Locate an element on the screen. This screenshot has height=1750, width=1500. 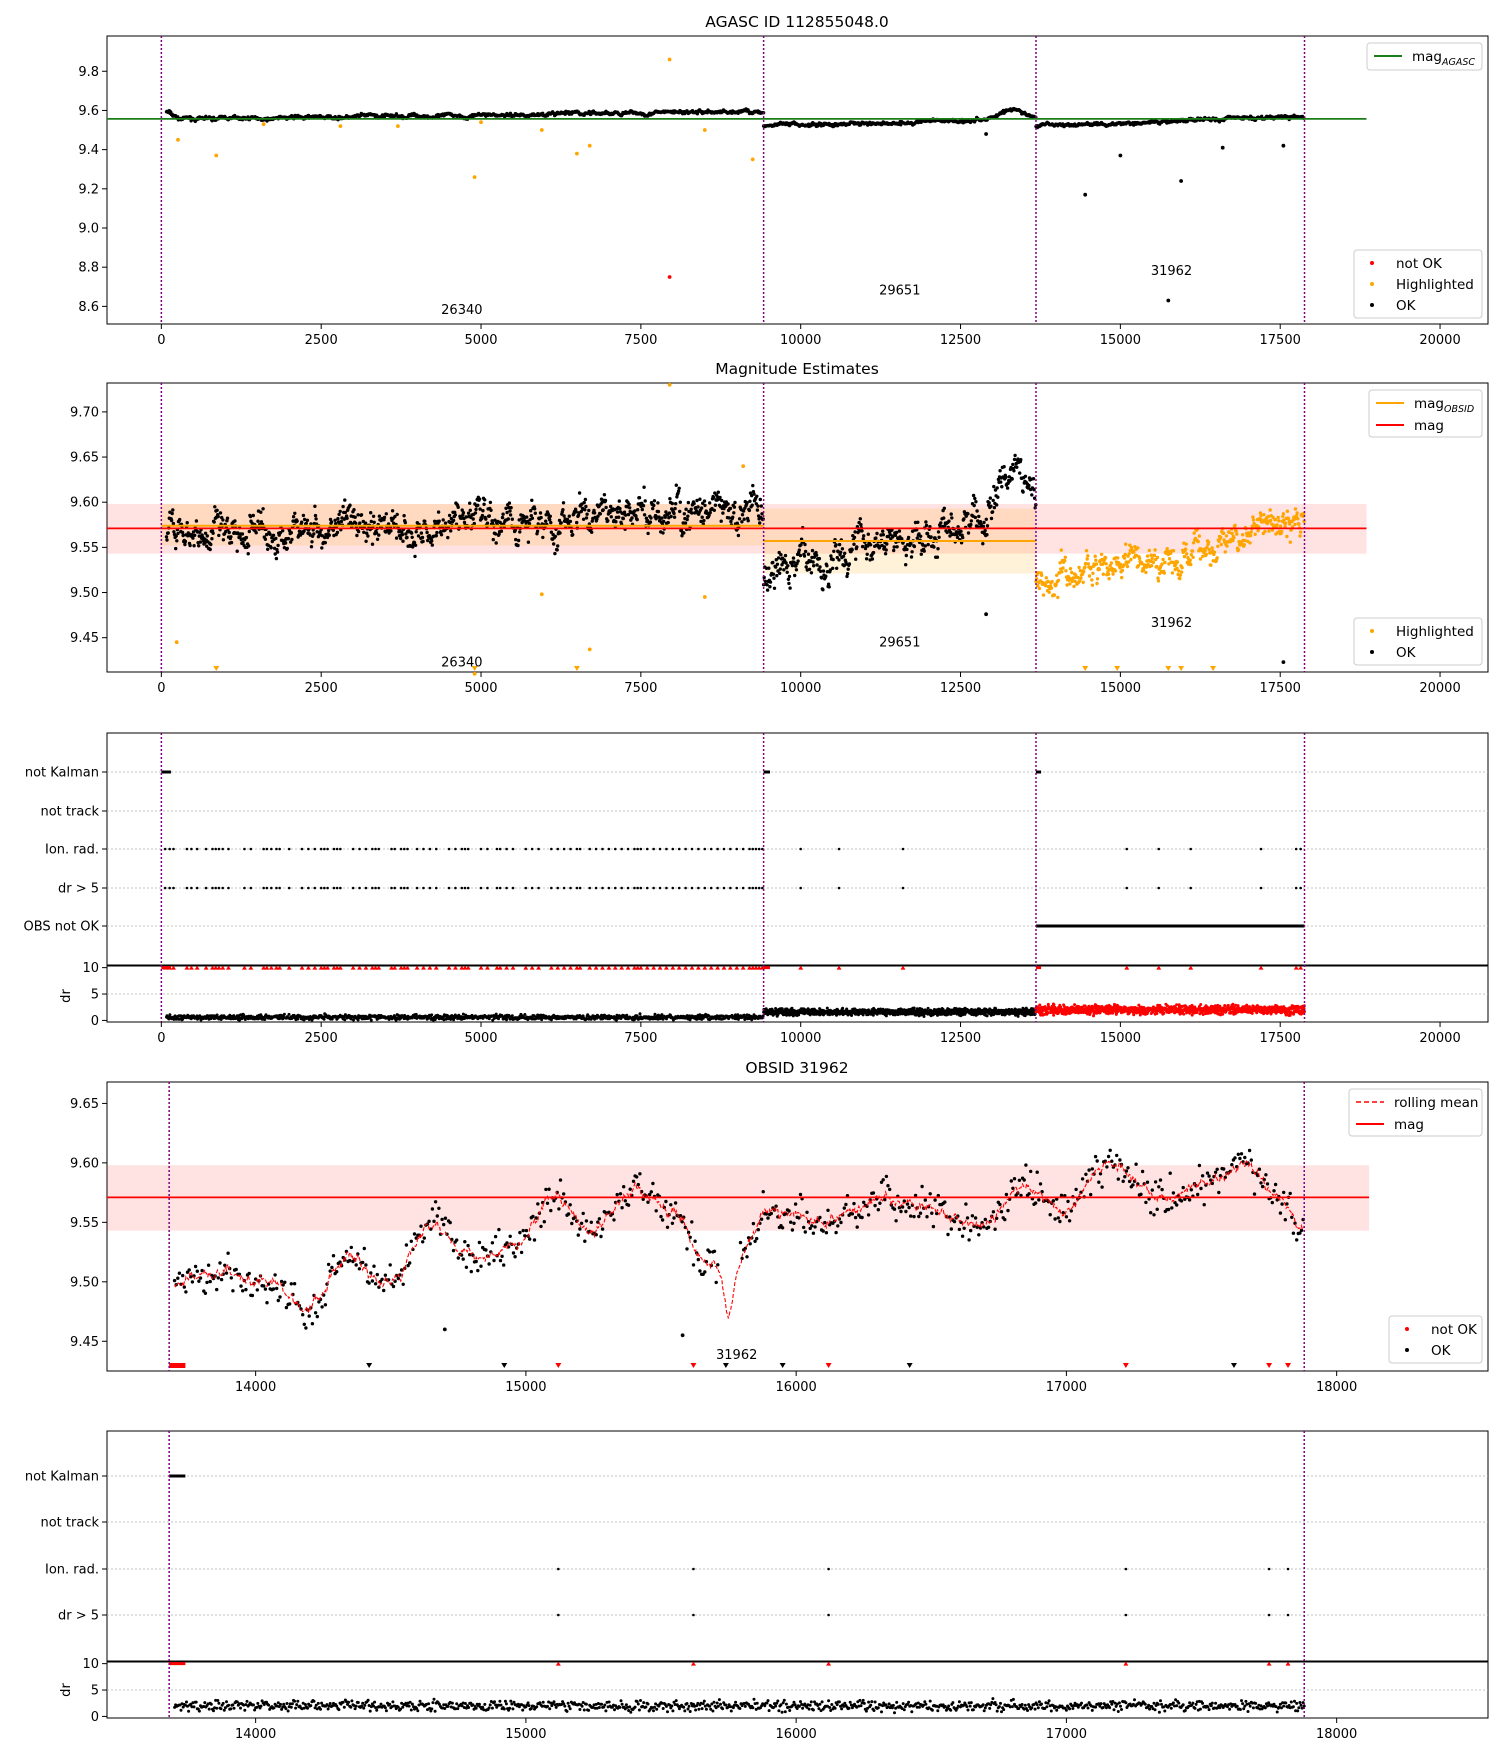
x-tick-label: 7500 is located at coordinates (640, 688).